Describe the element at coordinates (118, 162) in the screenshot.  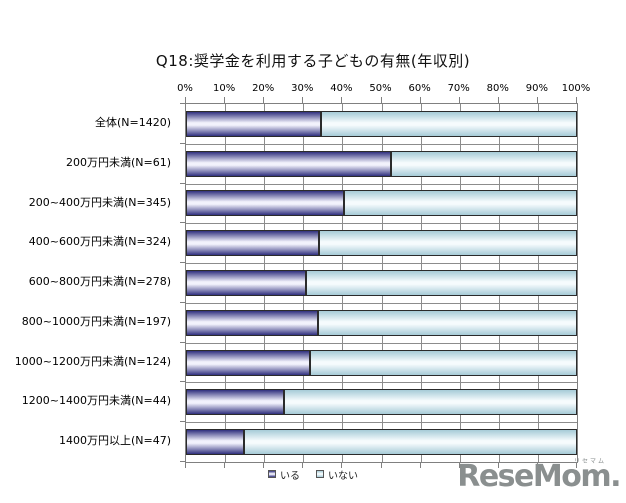
I see `category-label: 200万円未満(N=61)` at that location.